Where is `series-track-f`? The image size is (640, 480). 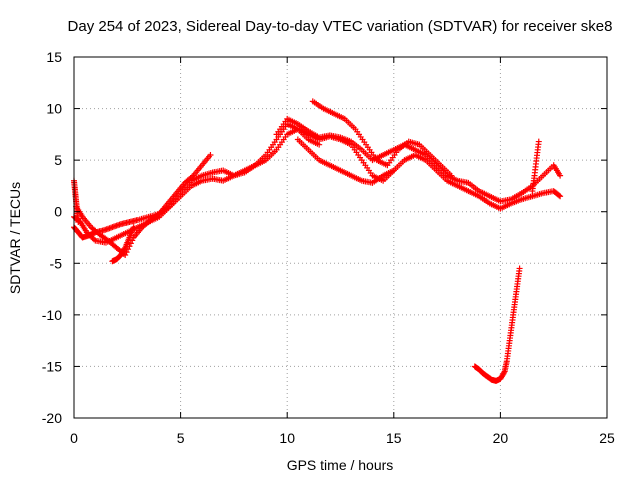 series-track-f is located at coordinates (382, 138).